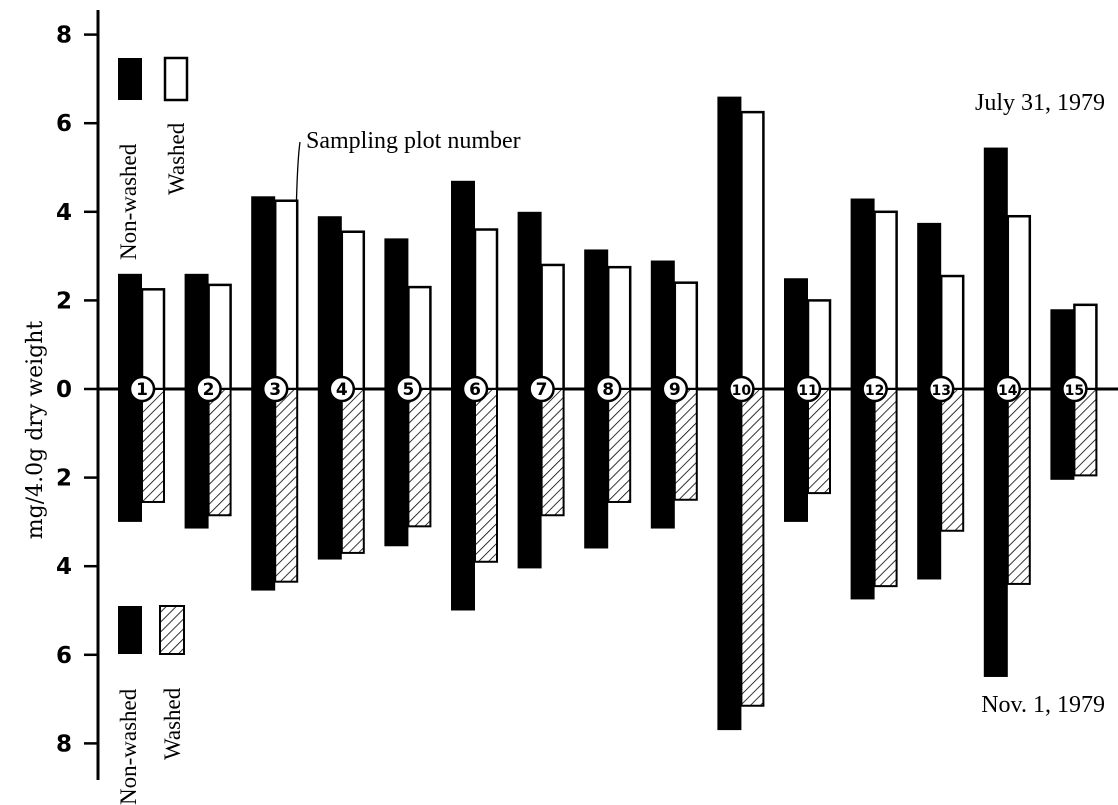 This screenshot has width=1118, height=805. I want to click on plot-number-label: 10, so click(742, 391).